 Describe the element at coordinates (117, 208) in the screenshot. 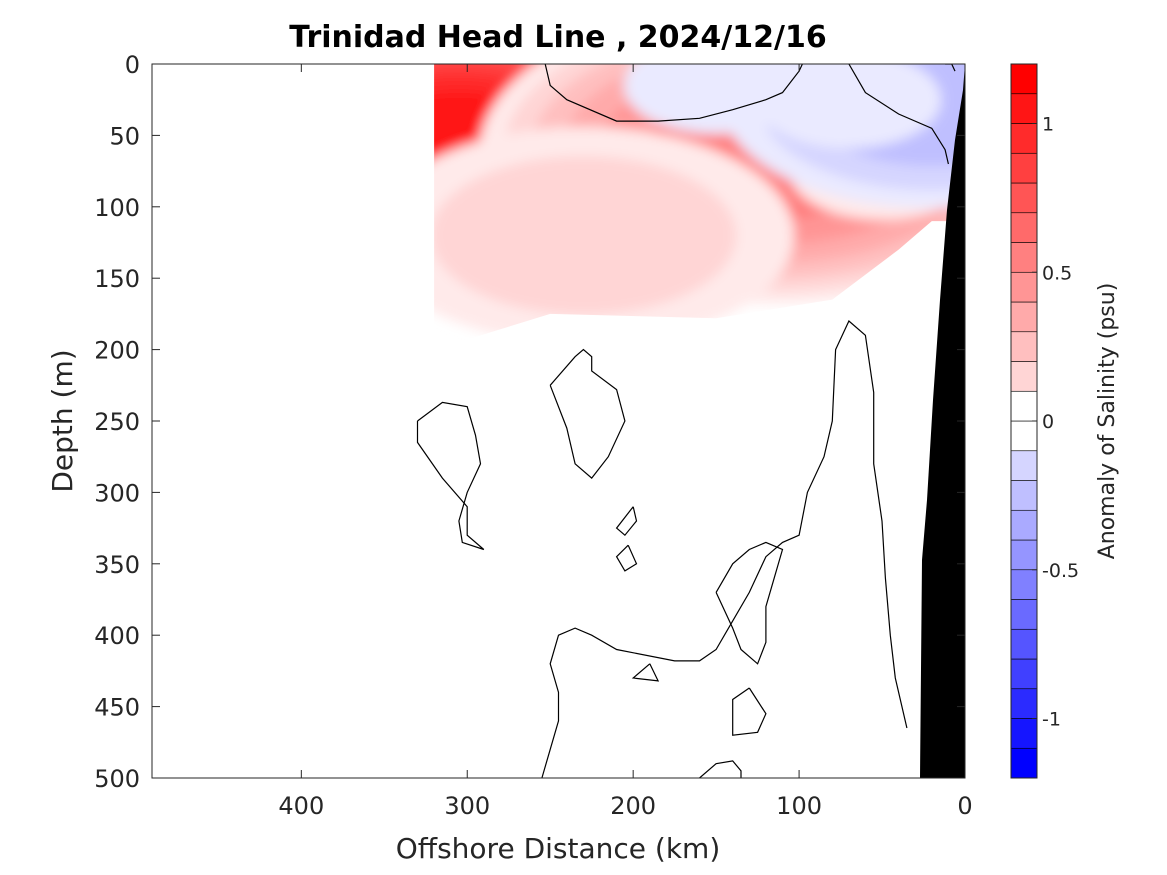

I see `y-tick-label: 100` at that location.